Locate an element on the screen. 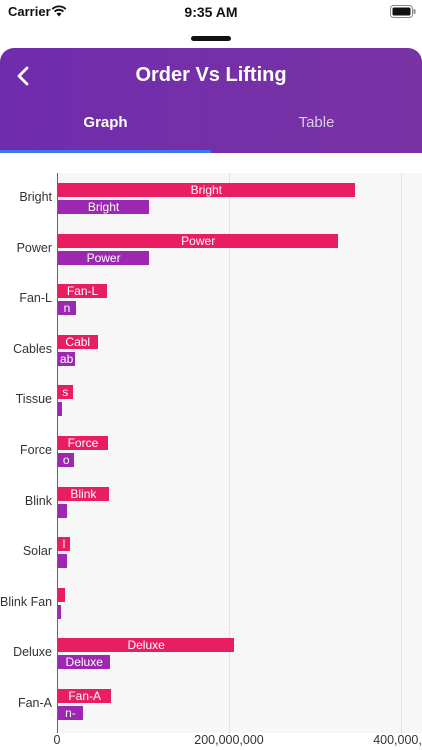 This screenshot has height=750, width=422. lifting-bar: Power is located at coordinates (104, 257).